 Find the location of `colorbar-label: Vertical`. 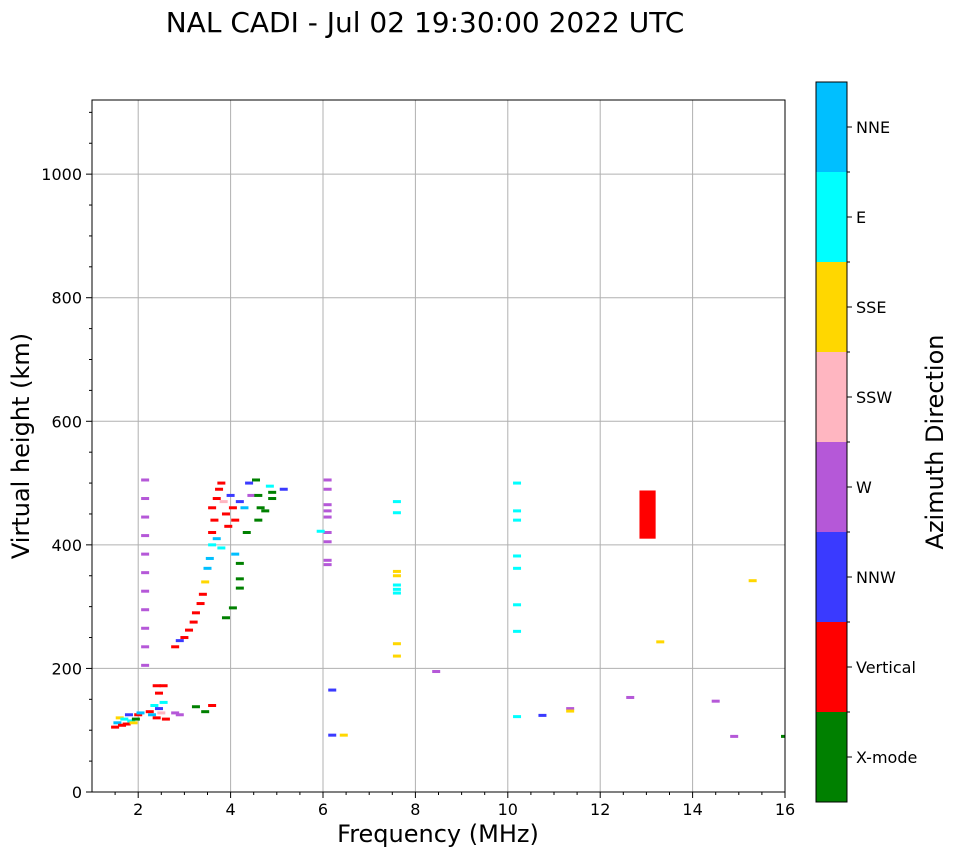

colorbar-label: Vertical is located at coordinates (886, 667).